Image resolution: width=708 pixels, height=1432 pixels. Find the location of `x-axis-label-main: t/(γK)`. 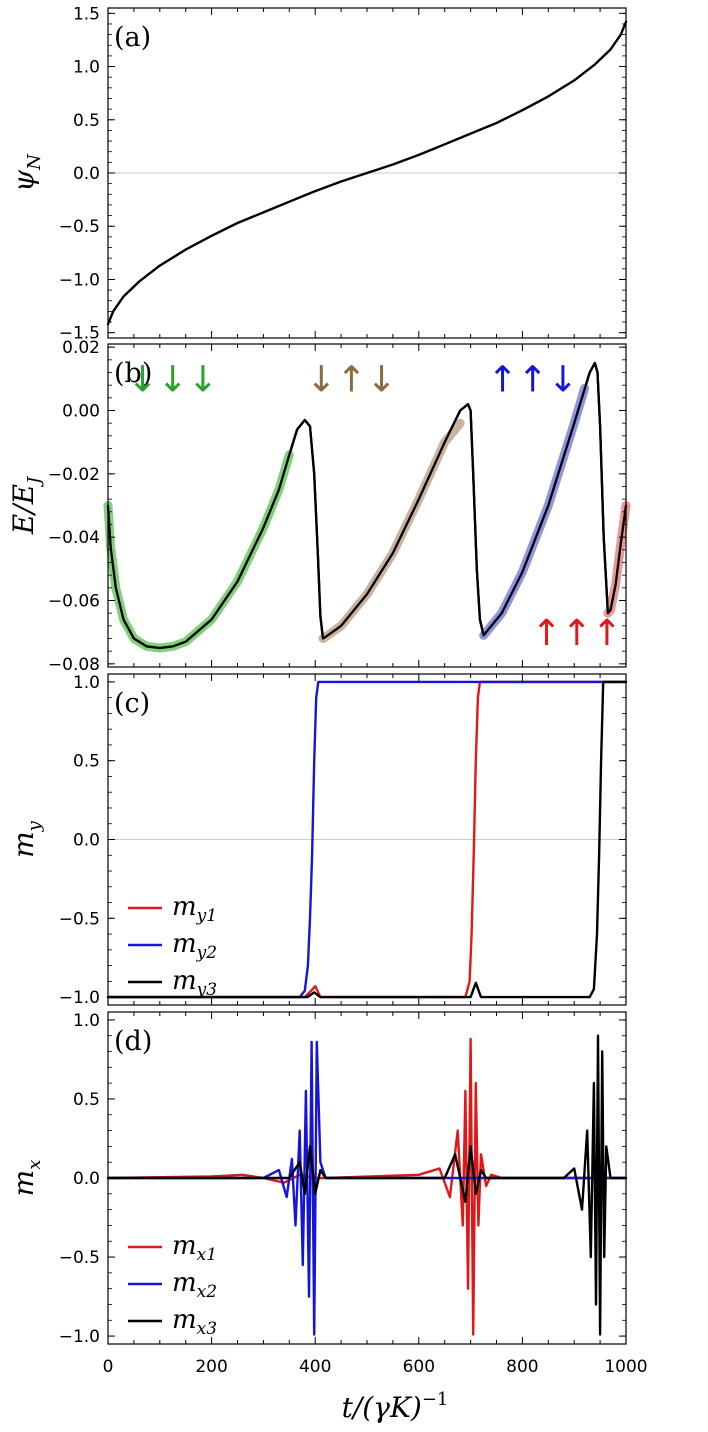

x-axis-label-main: t/(γK) is located at coordinates (382, 1407).